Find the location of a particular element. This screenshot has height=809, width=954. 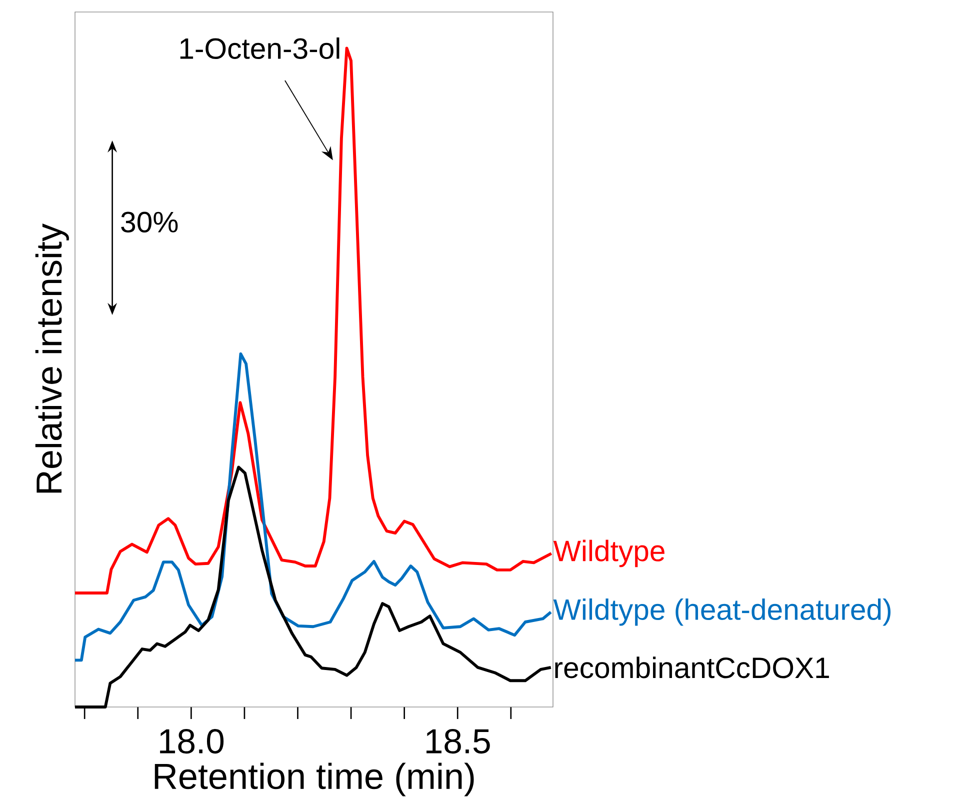

annotation: 1-Octen-3-ol is located at coordinates (260, 48).